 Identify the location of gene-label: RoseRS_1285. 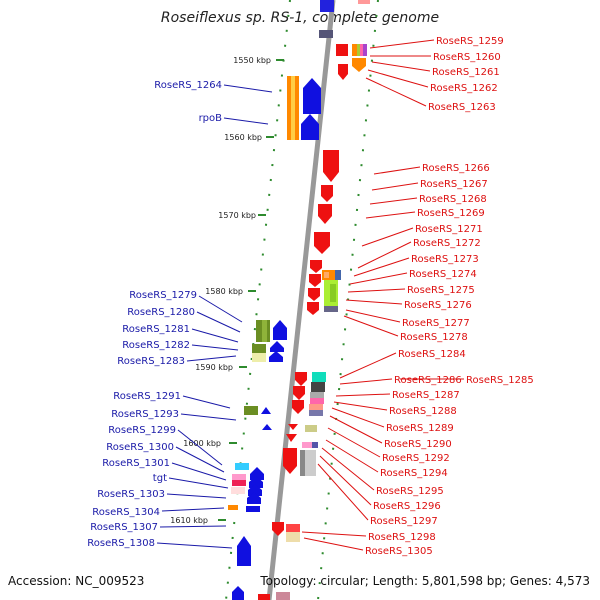
(500, 380).